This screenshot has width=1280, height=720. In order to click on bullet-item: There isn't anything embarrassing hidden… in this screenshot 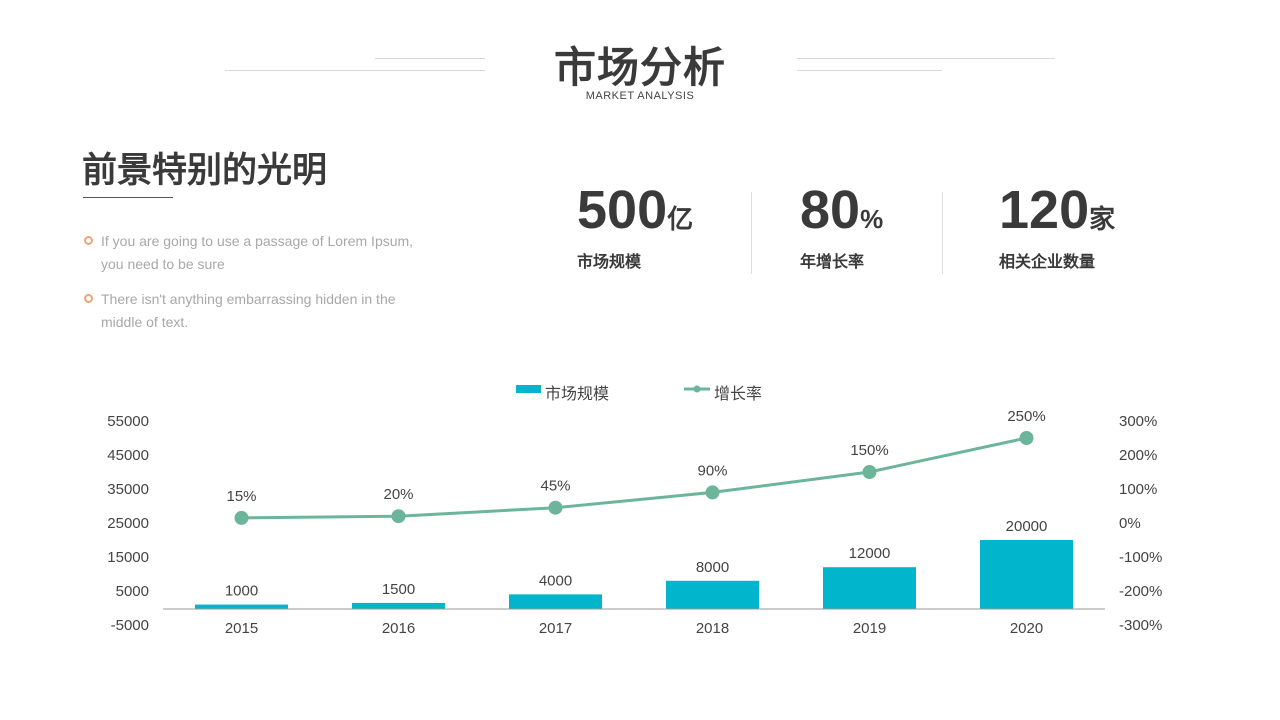, I will do `click(254, 311)`.